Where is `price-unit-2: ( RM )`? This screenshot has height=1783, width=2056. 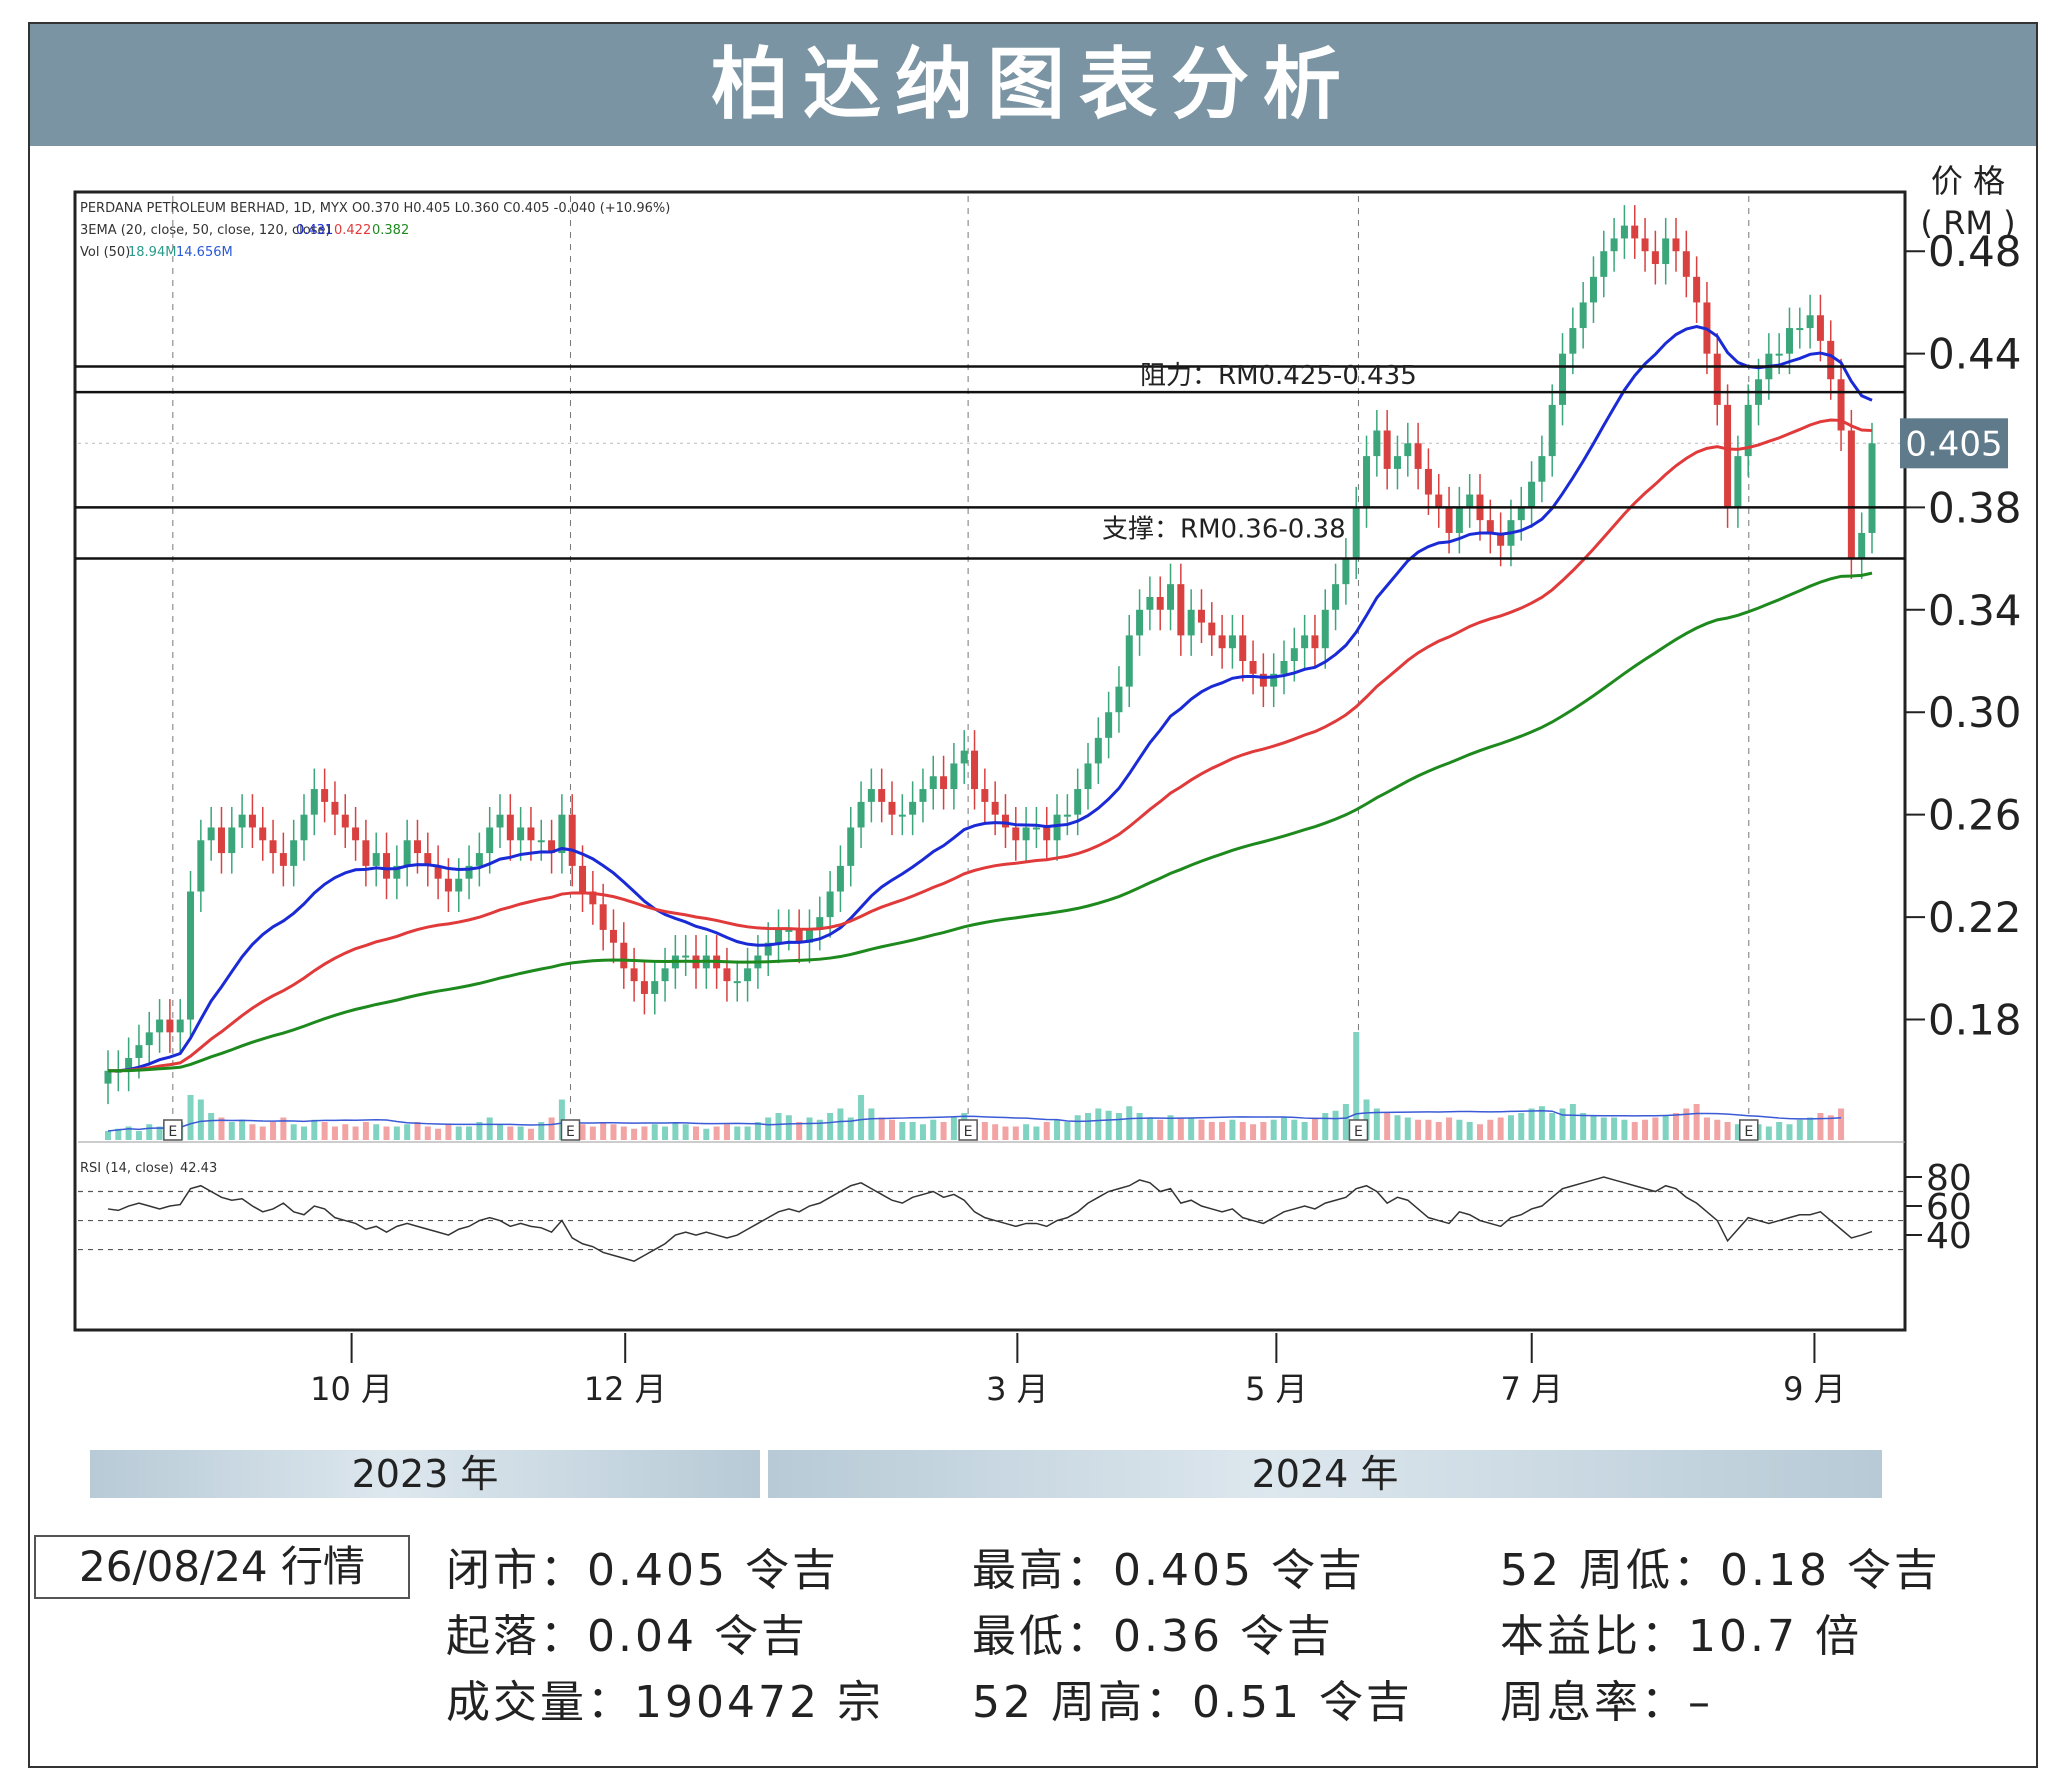 price-unit-2: ( RM ) is located at coordinates (1967, 223).